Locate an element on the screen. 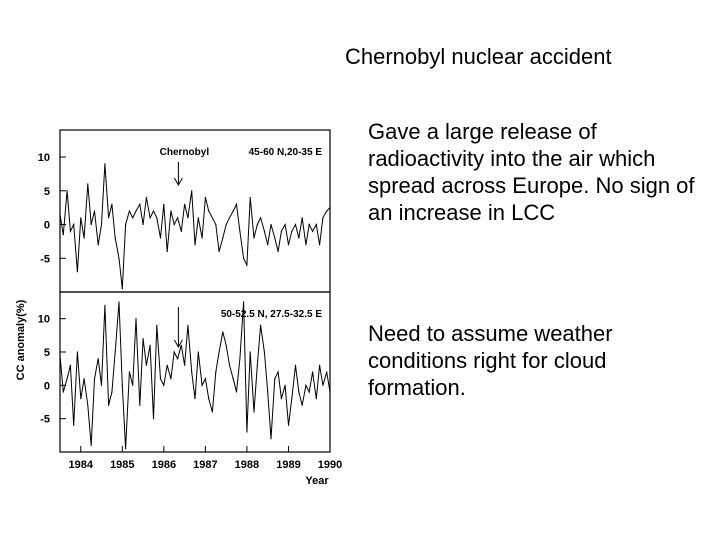  annotation-arrow-head is located at coordinates (178, 182).